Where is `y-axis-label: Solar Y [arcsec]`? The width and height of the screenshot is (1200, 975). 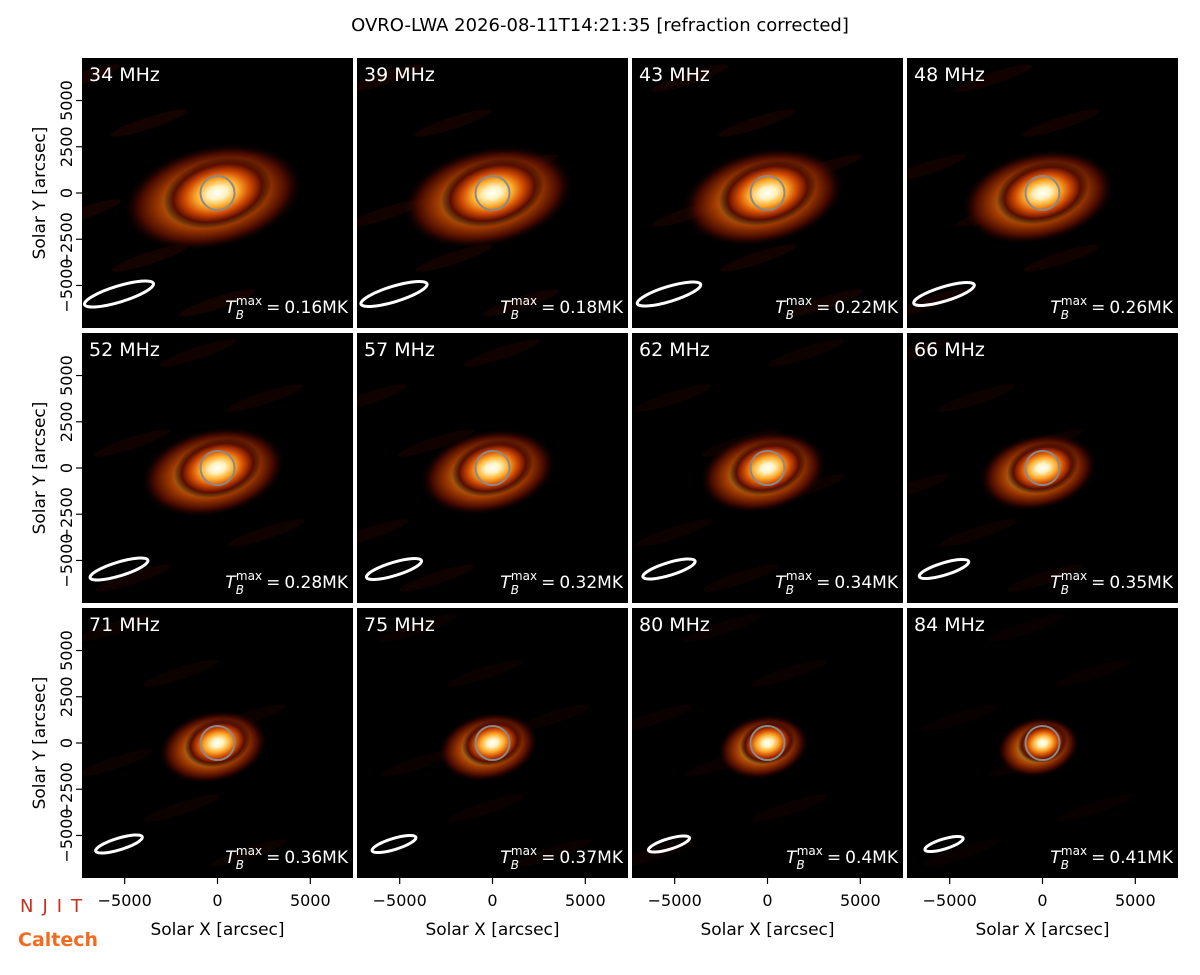
y-axis-label: Solar Y [arcsec] is located at coordinates (40, 193).